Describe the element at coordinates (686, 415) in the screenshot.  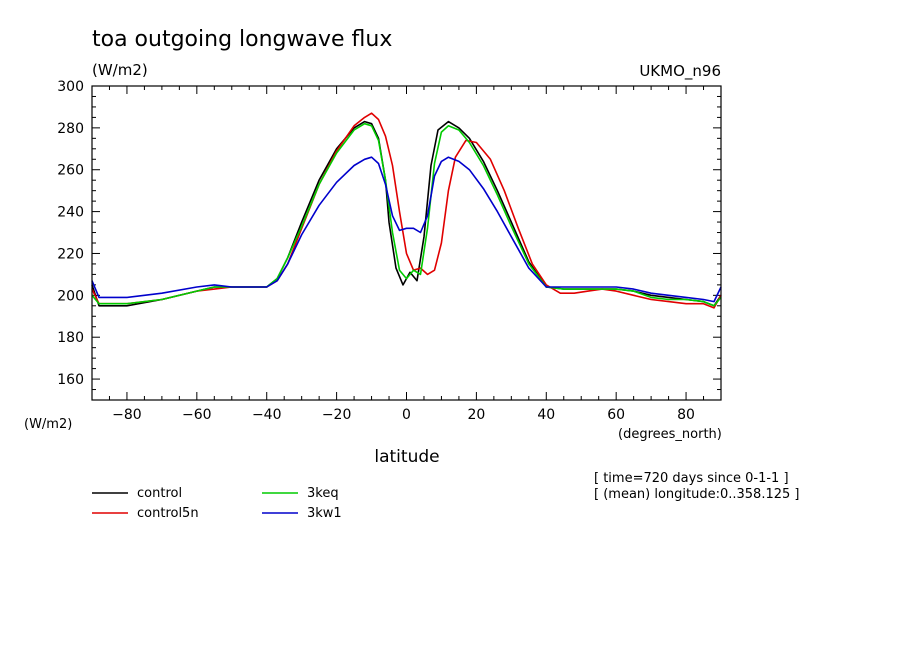
I see `x-tick-label: 80` at that location.